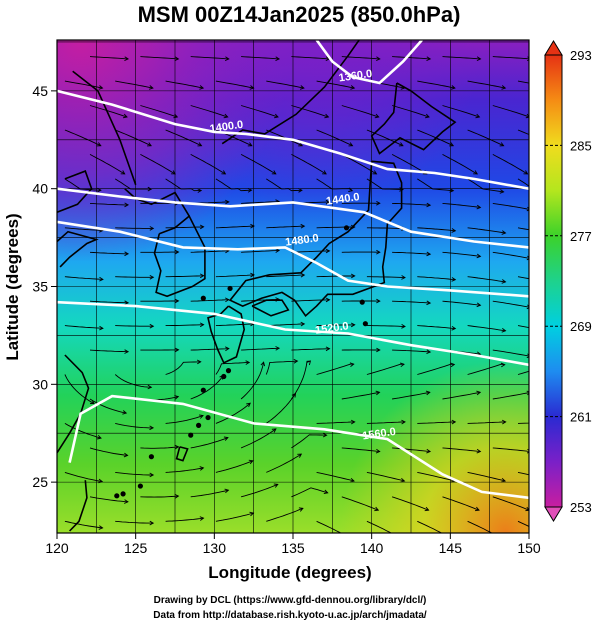  I want to click on y-axis: 25 30 35 40 45, so click(44, 286).